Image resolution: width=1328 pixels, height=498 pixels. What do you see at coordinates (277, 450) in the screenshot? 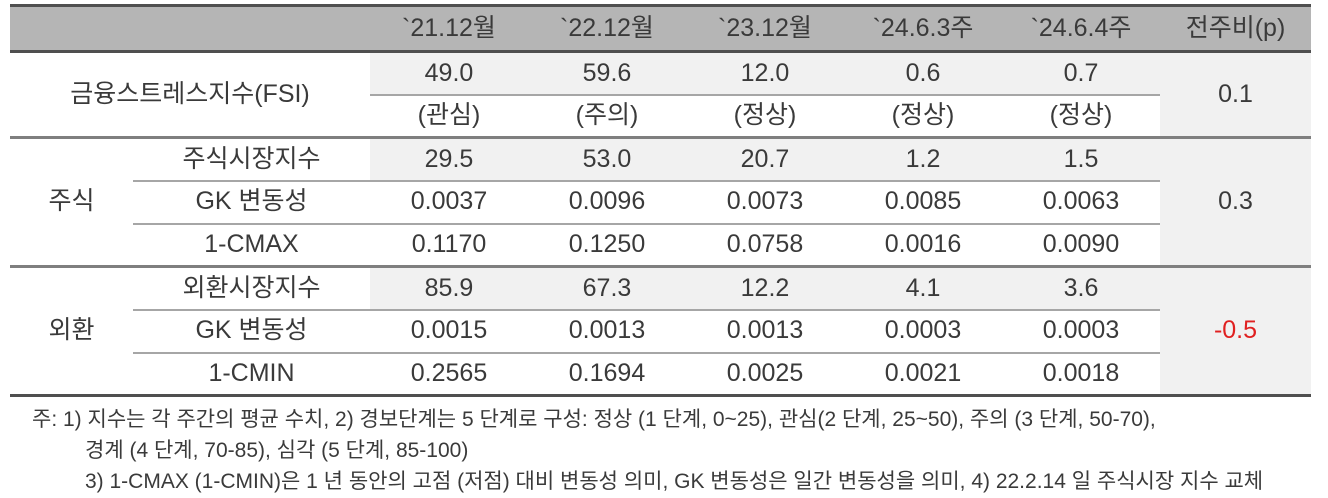
I see `footnote-line: 경계 (4 단계, 70-85), 심각 (5 단계, 85-100)` at bounding box center [277, 450].